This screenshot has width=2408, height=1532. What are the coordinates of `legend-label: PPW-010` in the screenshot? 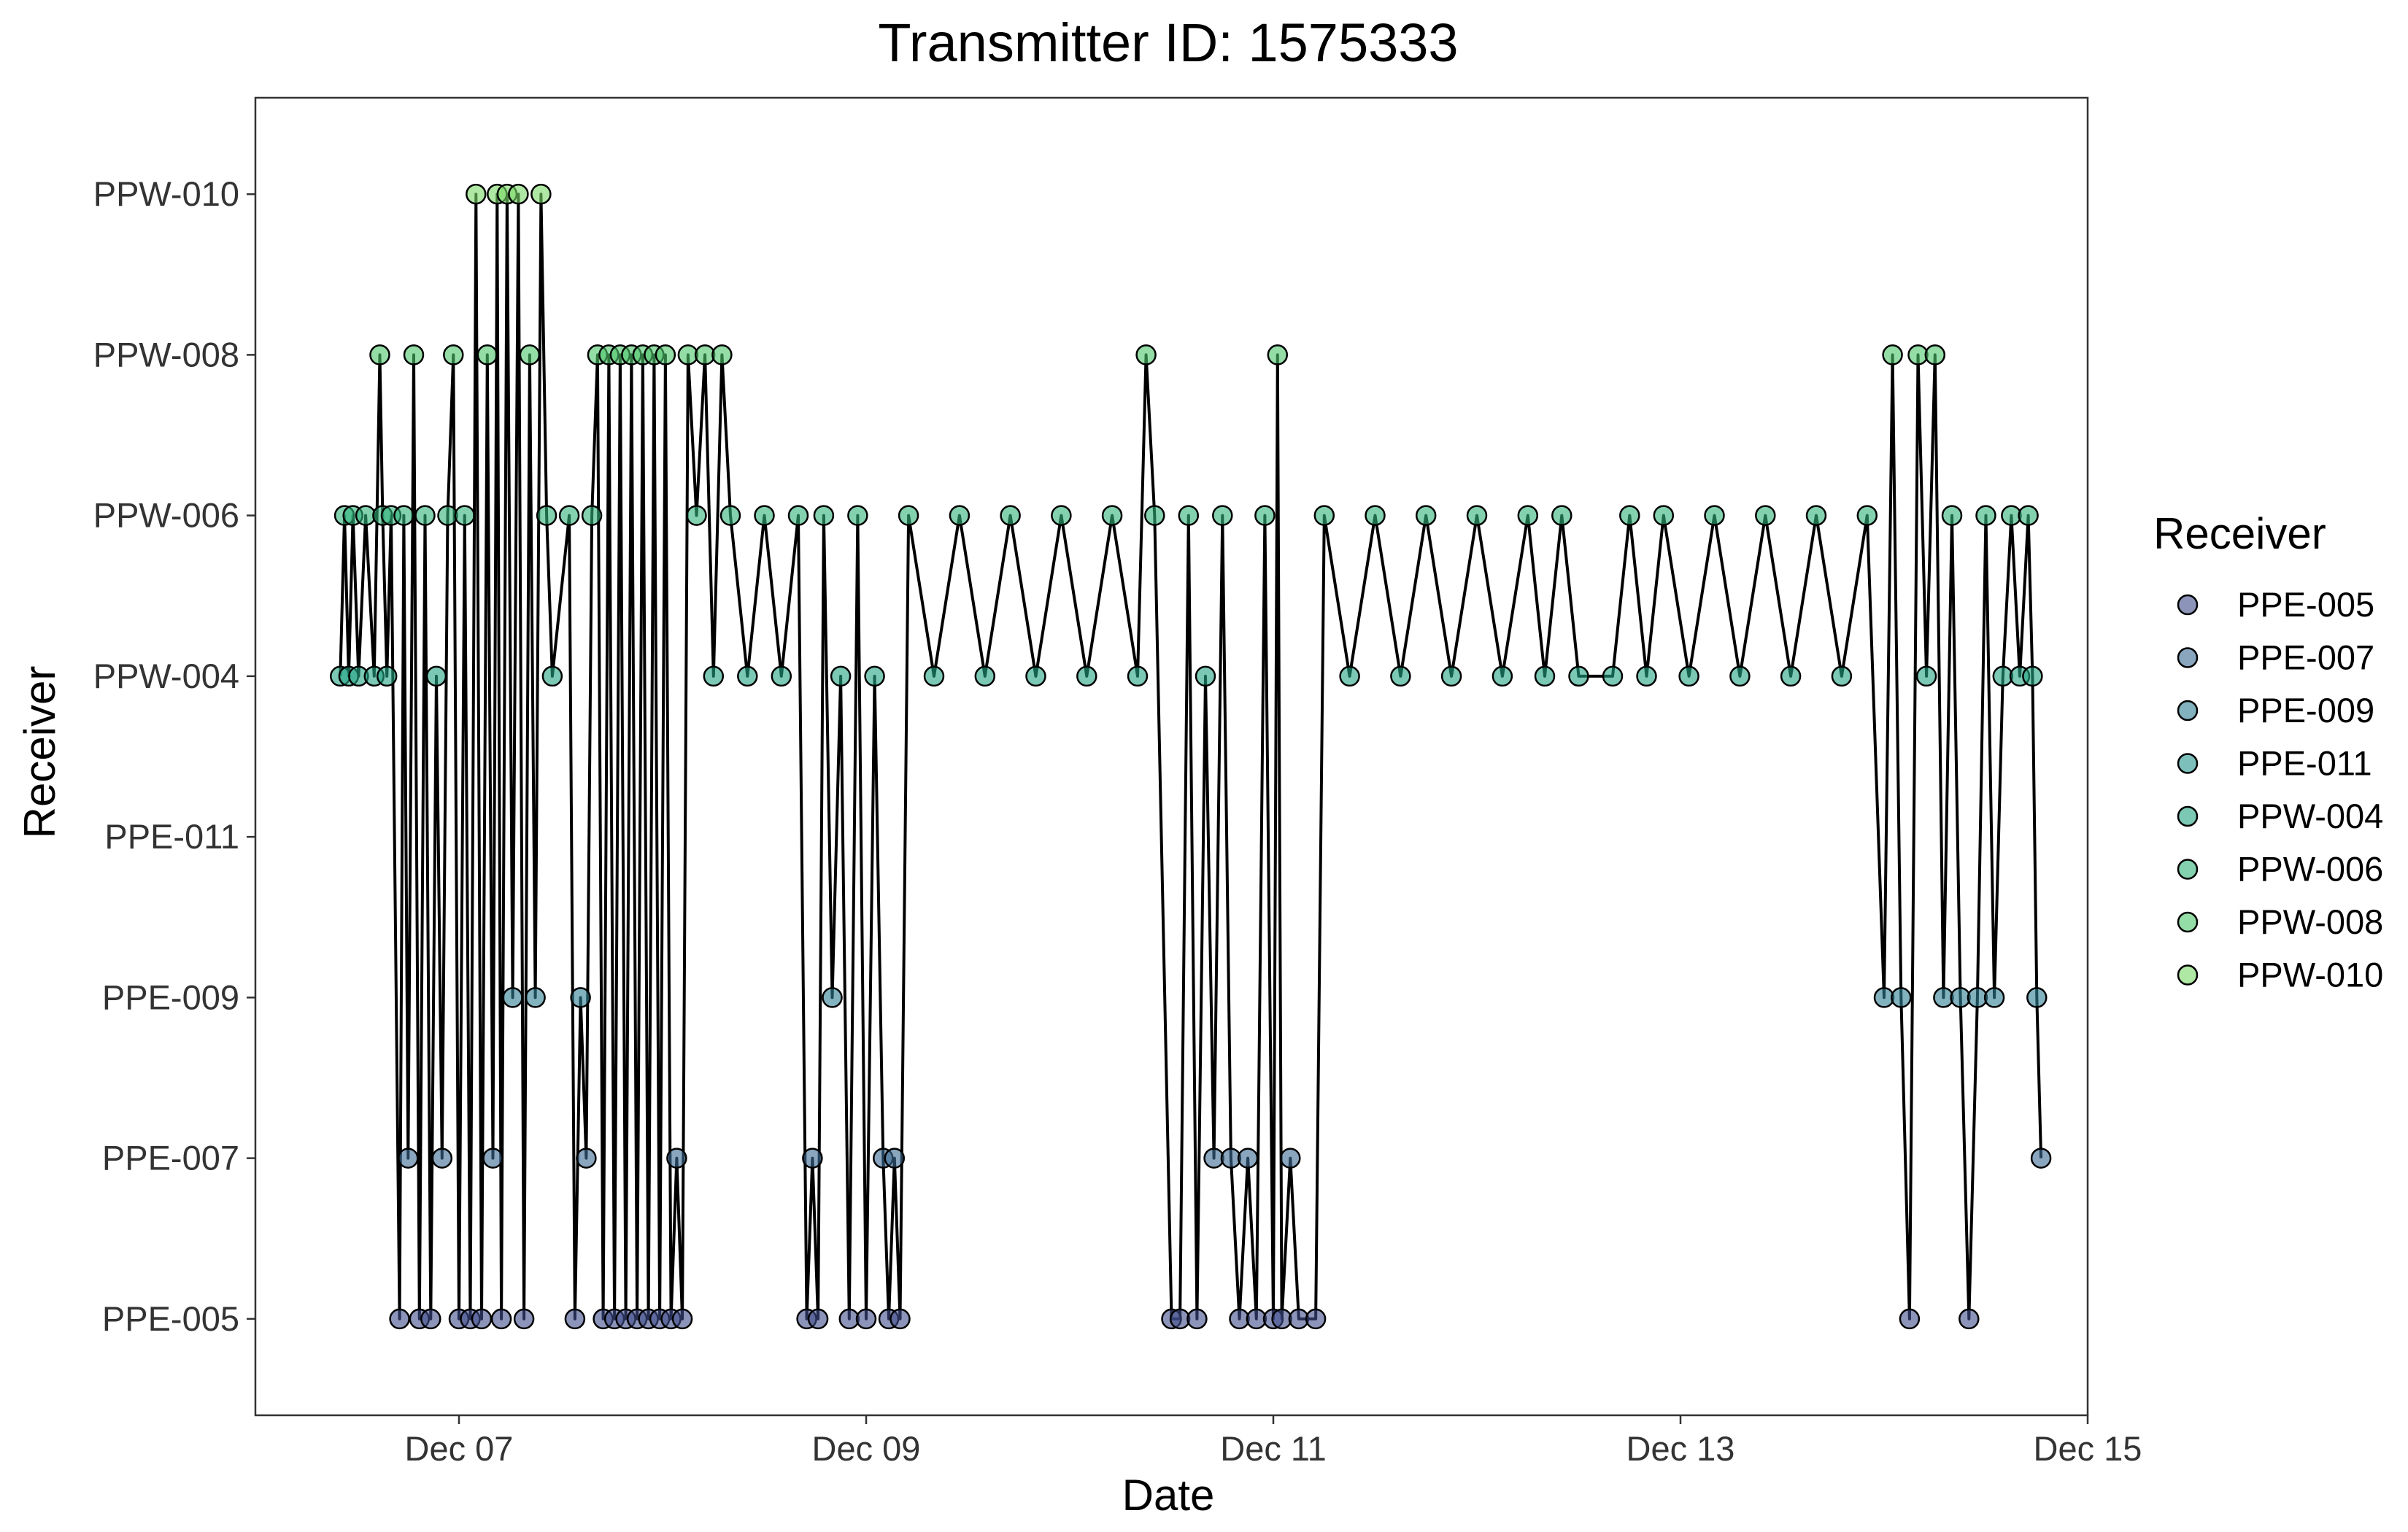 It's located at (2310, 975).